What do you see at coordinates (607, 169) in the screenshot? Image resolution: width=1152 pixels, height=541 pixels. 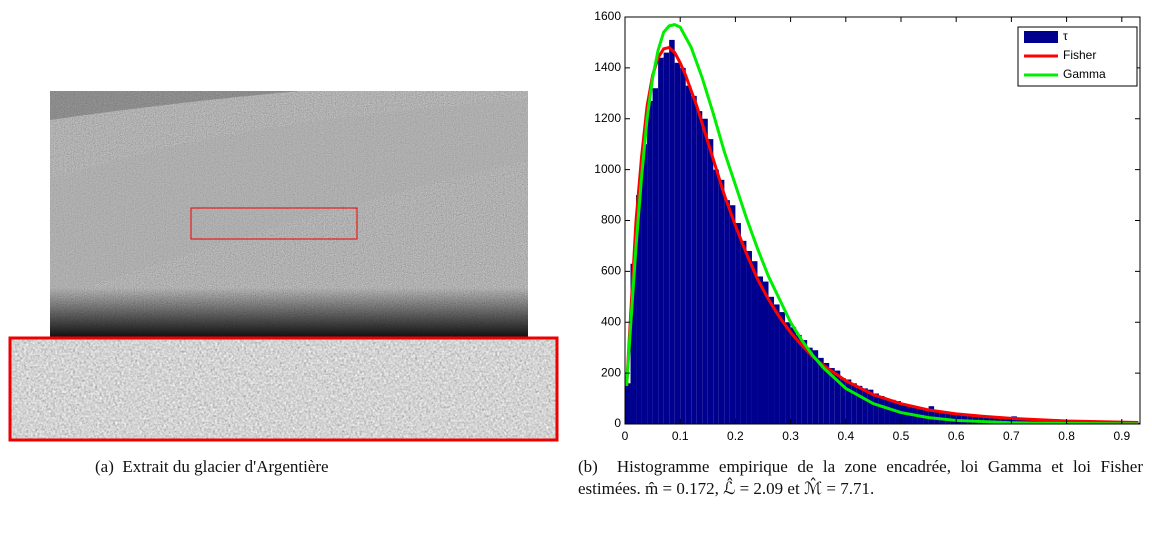 I see `y-tick-label: 1000` at bounding box center [607, 169].